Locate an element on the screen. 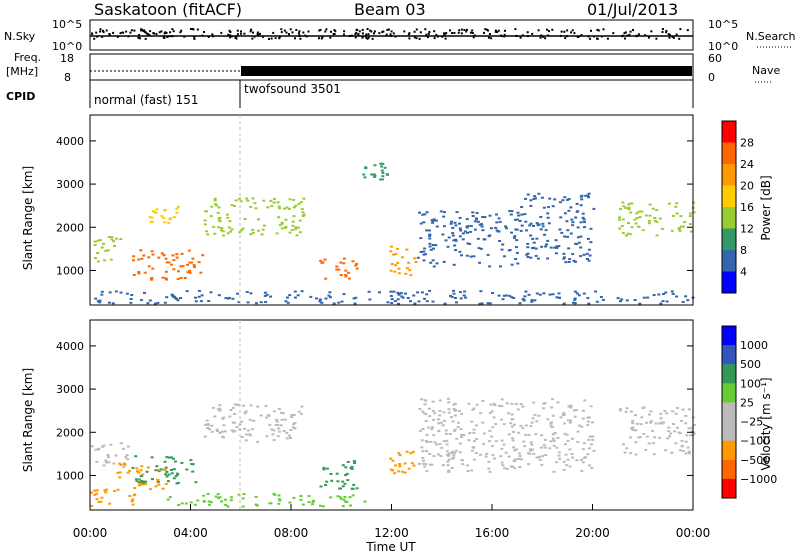 The image size is (800, 554). freq-label-bottom: [MHz] is located at coordinates (22, 71).